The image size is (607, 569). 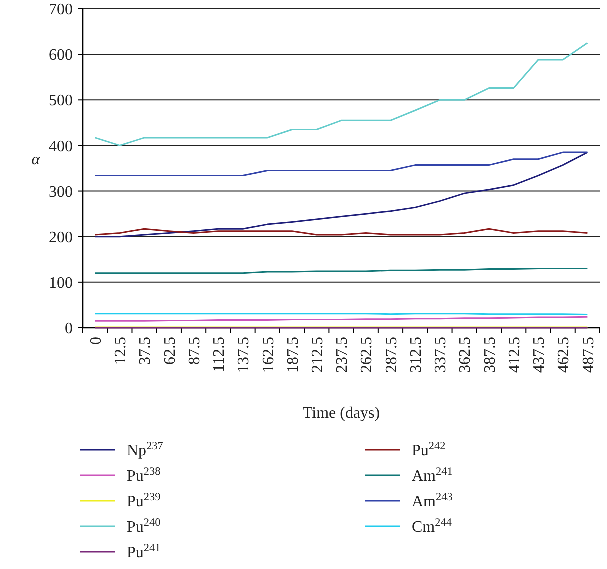 I want to click on legend-label: Pu$^{242}$, so click(x=429, y=450).